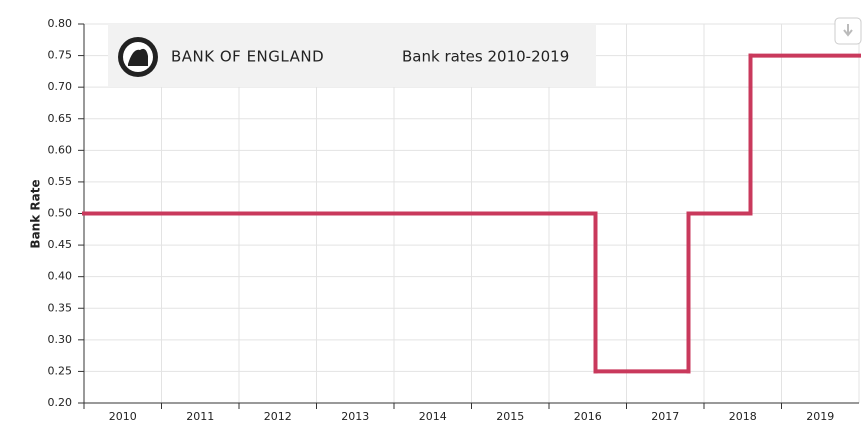 This screenshot has width=864, height=430. What do you see at coordinates (820, 416) in the screenshot?
I see `x-tick-label: 2019` at bounding box center [820, 416].